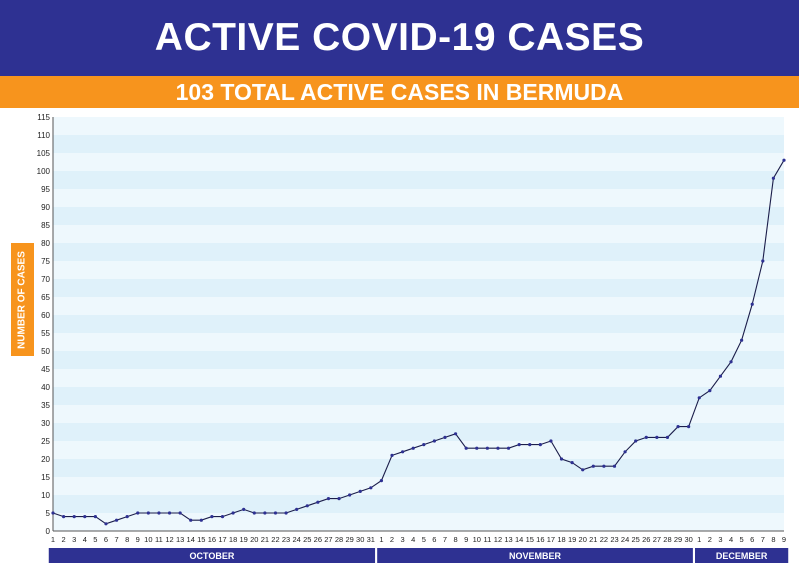 This screenshot has height=580, width=799. What do you see at coordinates (45, 351) in the screenshot?
I see `y-tick-label: 50` at bounding box center [45, 351].